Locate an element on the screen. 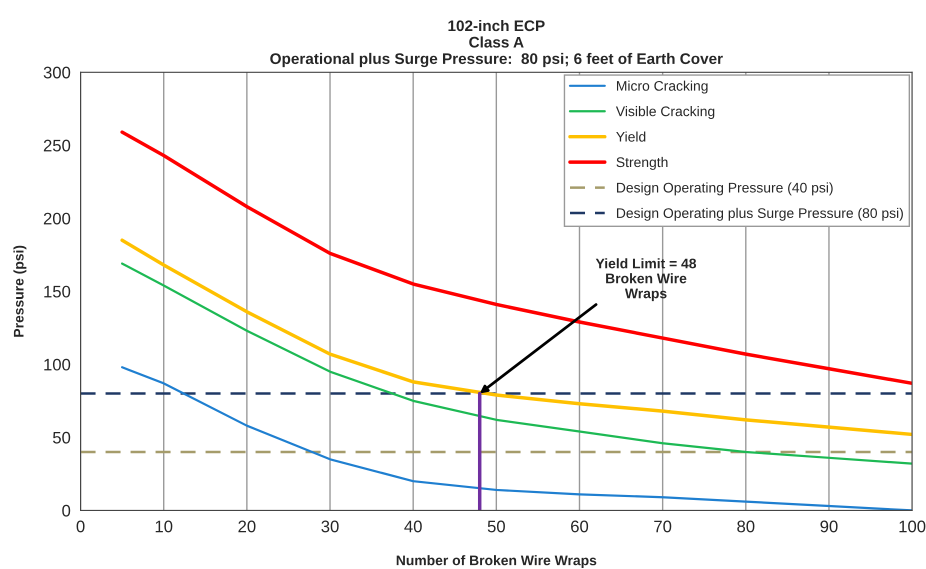 This screenshot has height=569, width=926. x-tick-label: 70 is located at coordinates (663, 526).